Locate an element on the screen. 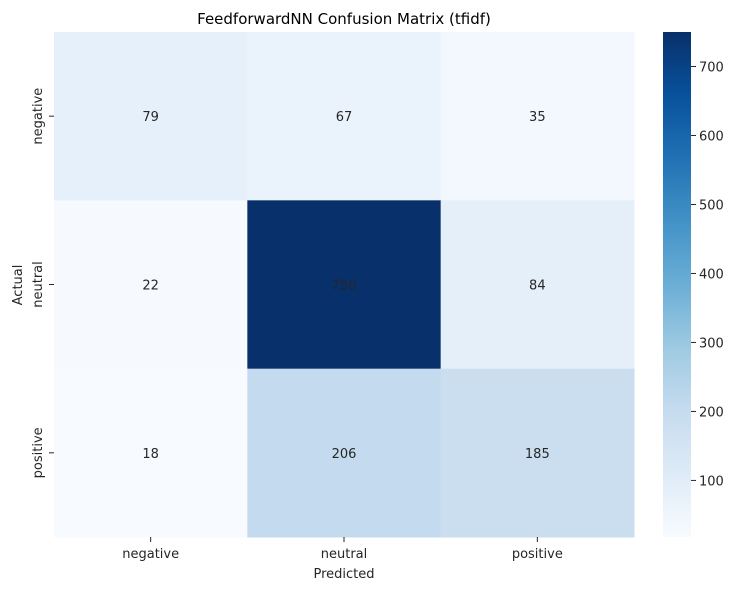 Image resolution: width=742 pixels, height=591 pixels. cell-value-positive-positive: 185 is located at coordinates (537, 454).